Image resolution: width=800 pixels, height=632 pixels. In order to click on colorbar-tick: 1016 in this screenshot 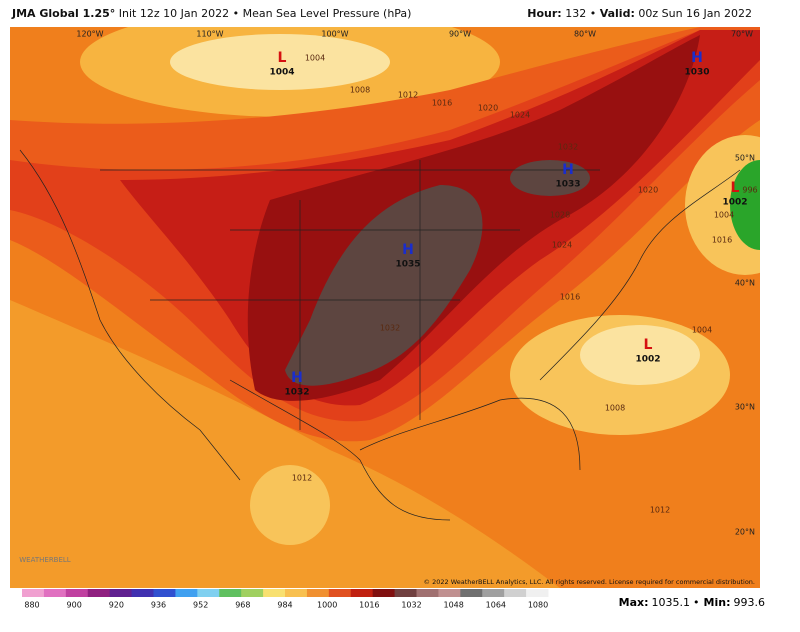, I will do `click(369, 605)`.